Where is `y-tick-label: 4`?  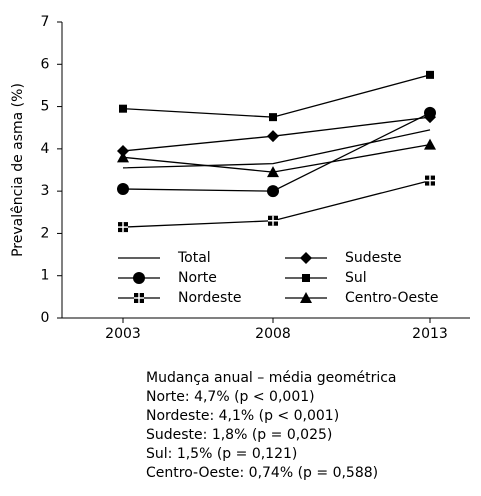 y-tick-label: 4 is located at coordinates (45, 149).